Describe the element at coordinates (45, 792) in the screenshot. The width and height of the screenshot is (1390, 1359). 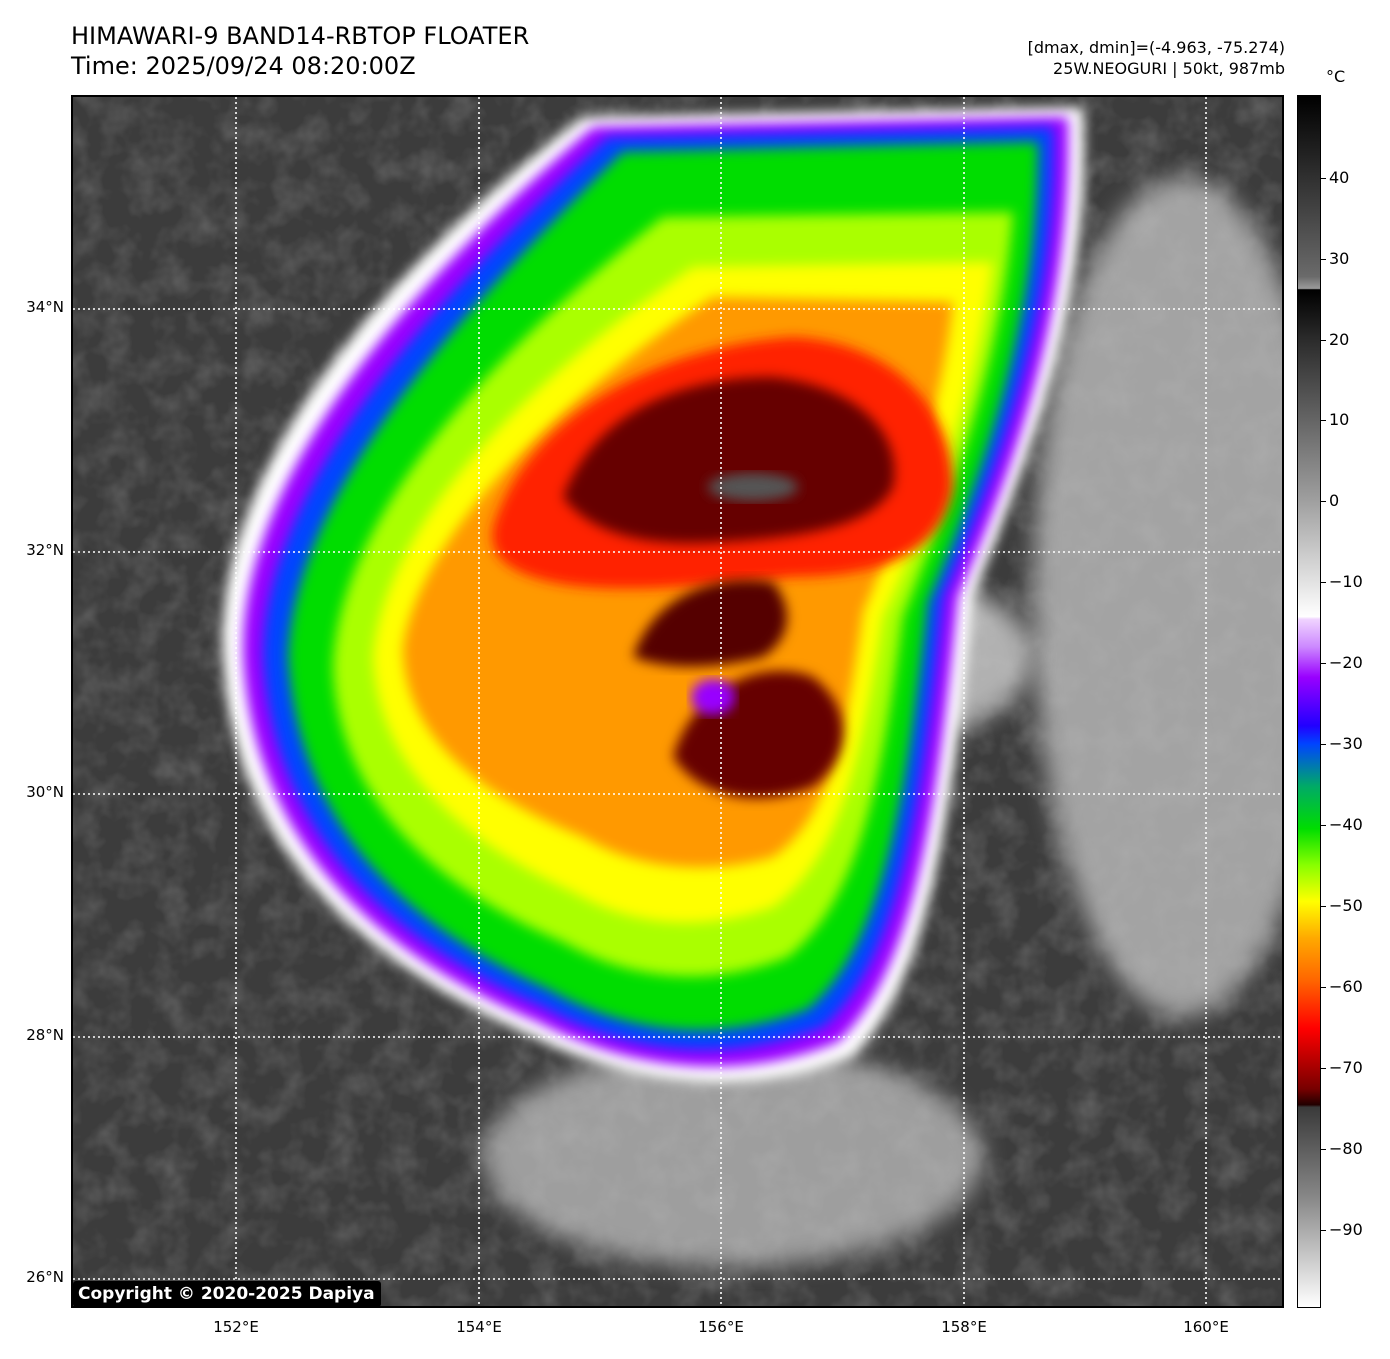
I see `lat-label-30n: 30°N` at that location.